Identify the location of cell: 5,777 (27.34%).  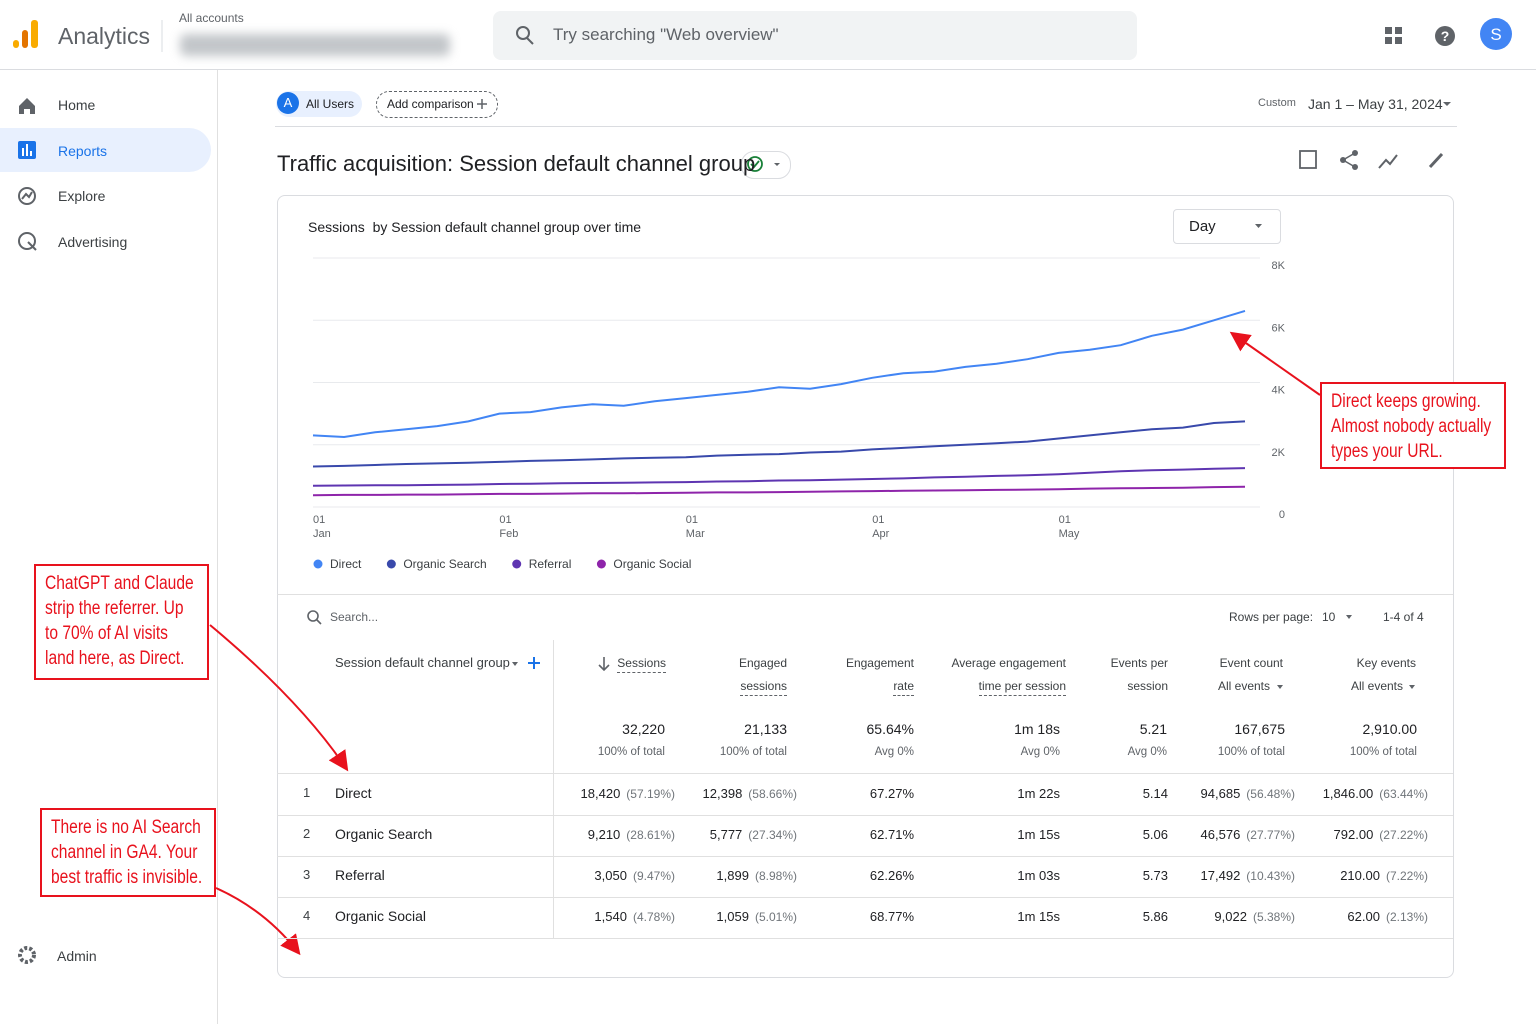
(722, 834).